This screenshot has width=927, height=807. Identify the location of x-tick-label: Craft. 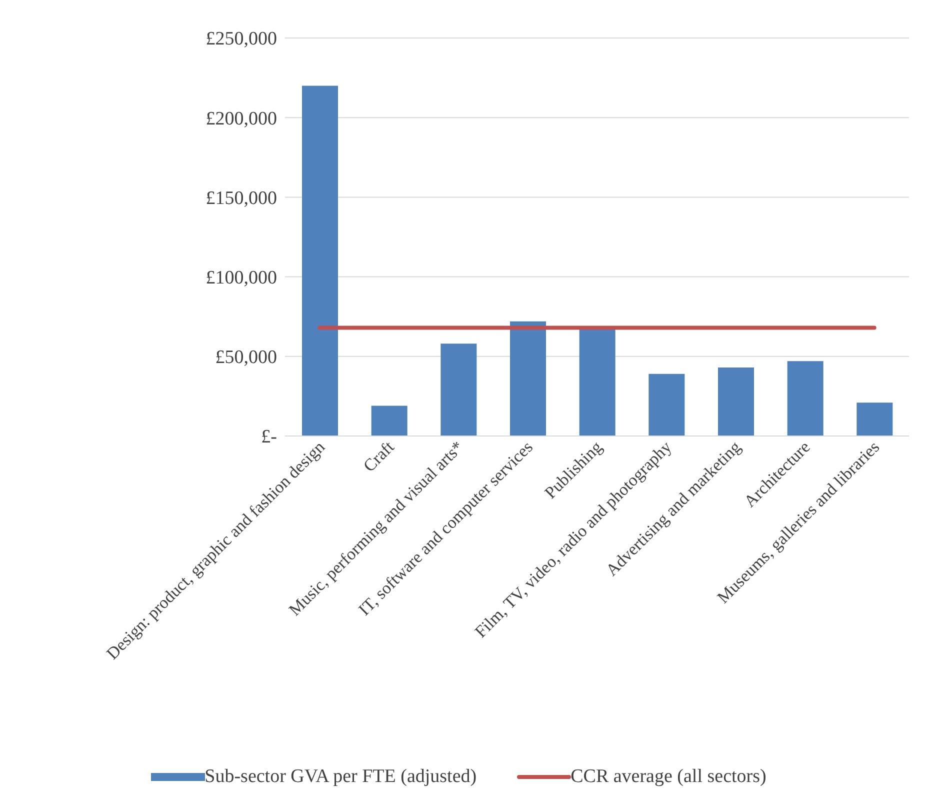
(379, 456).